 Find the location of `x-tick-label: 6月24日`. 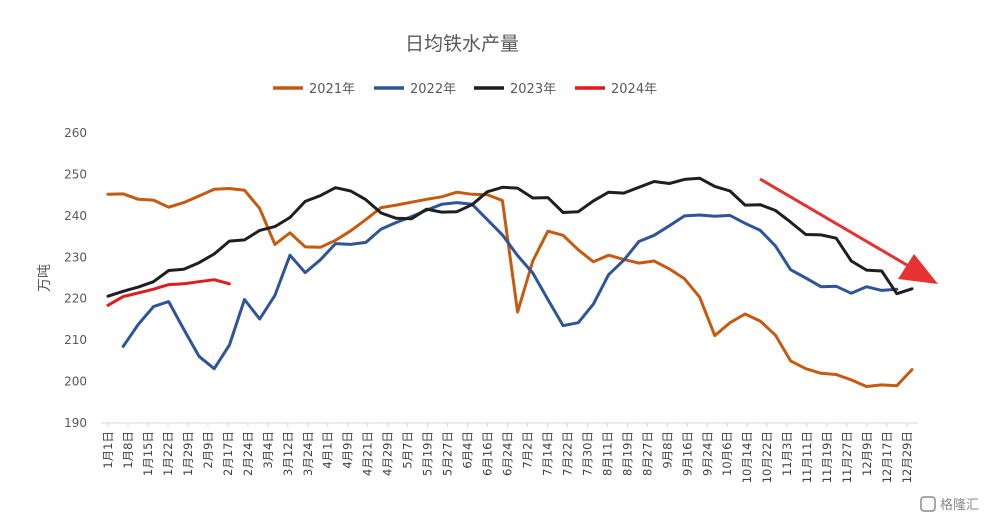

x-tick-label: 6月24日 is located at coordinates (508, 453).